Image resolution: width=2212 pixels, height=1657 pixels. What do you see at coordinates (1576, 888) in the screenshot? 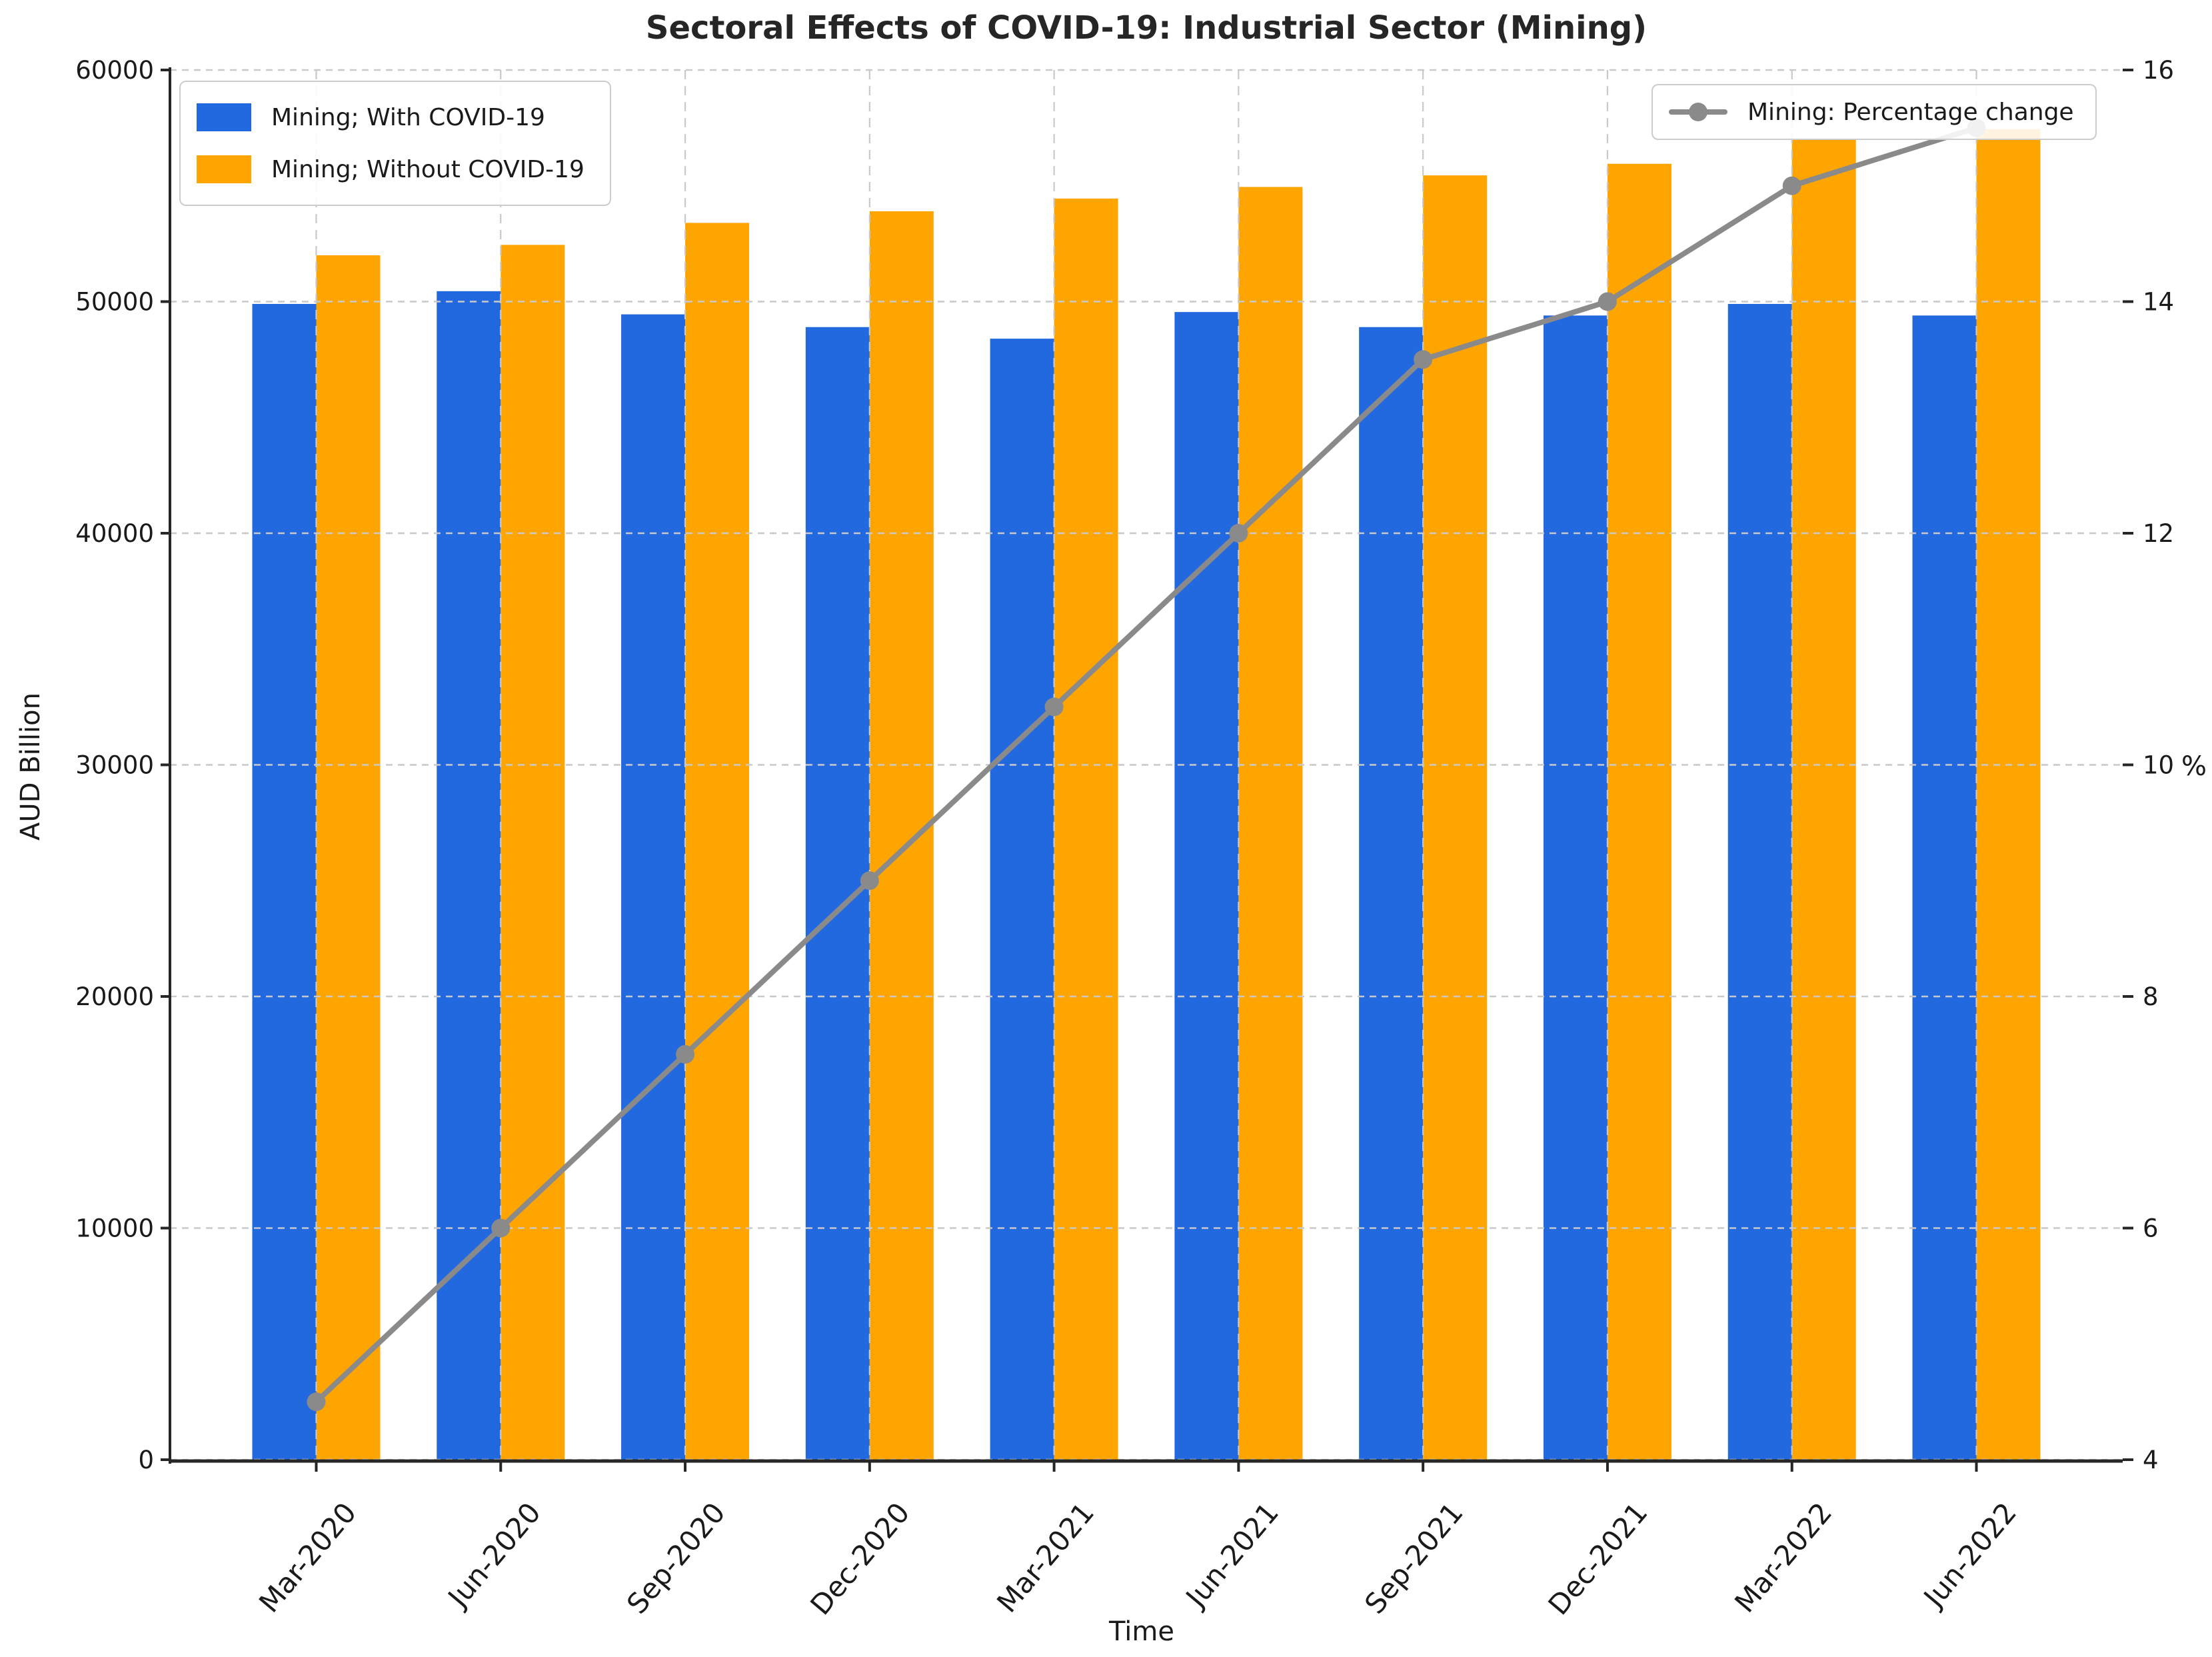
I see `bar-with-covid-Dec-2021` at bounding box center [1576, 888].